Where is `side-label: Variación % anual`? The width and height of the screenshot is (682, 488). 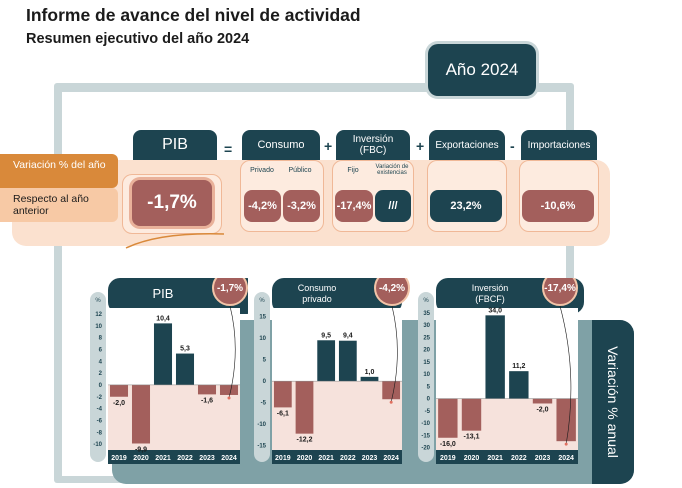
side-label: Variación % anual is located at coordinates (613, 402).